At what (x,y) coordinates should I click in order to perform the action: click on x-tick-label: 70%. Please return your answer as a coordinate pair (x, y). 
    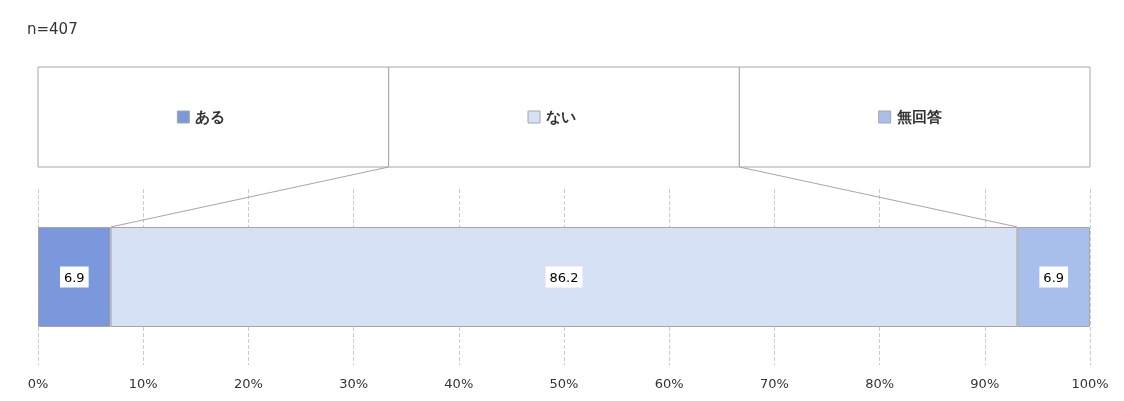
    Looking at the image, I should click on (774, 383).